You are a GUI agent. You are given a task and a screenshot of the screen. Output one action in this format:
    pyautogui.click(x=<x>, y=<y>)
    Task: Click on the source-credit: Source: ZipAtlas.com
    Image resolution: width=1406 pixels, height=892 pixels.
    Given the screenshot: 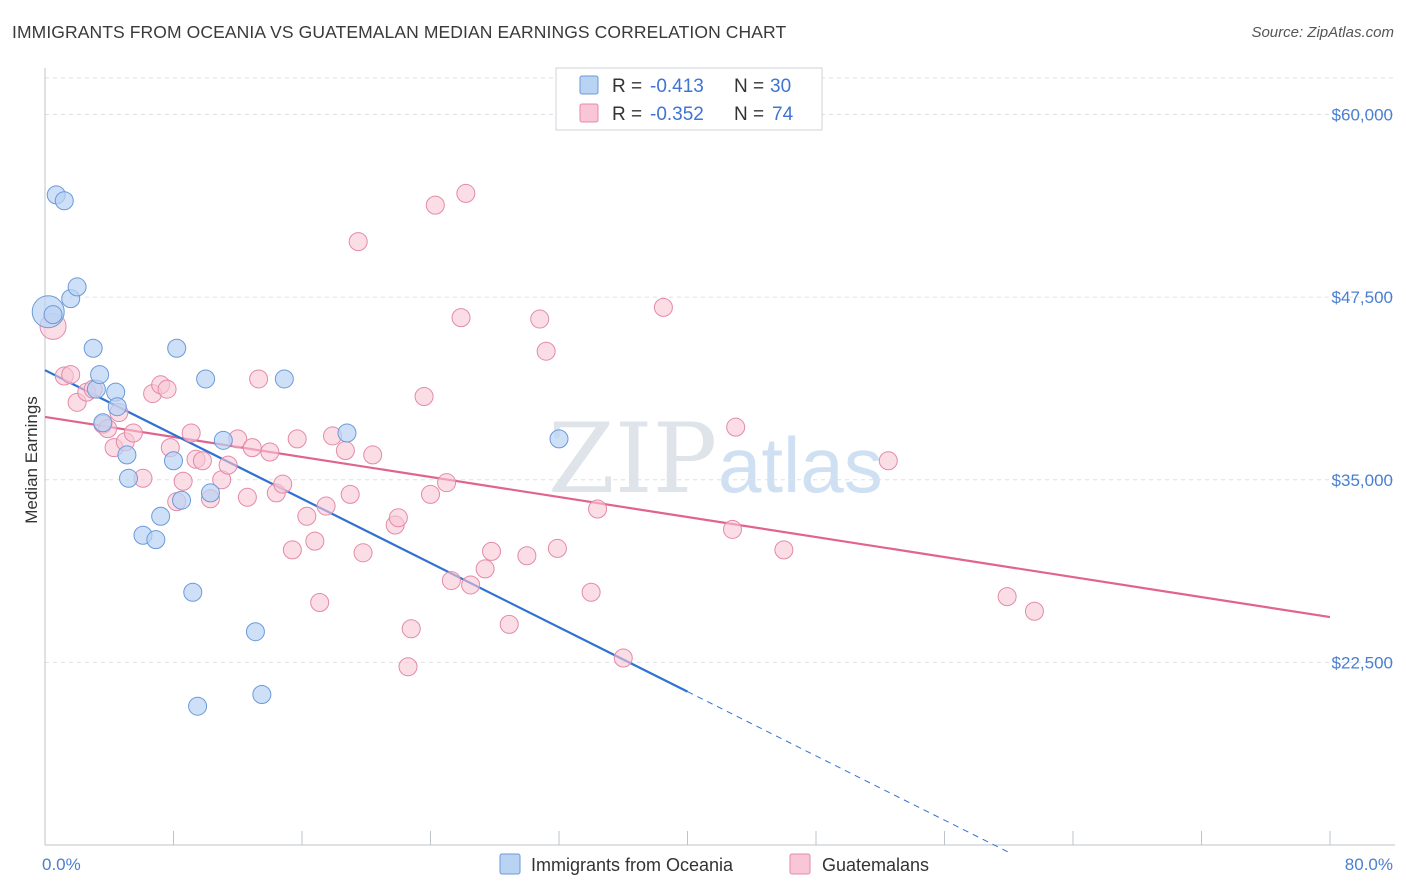 What is the action you would take?
    pyautogui.click(x=1322, y=32)
    